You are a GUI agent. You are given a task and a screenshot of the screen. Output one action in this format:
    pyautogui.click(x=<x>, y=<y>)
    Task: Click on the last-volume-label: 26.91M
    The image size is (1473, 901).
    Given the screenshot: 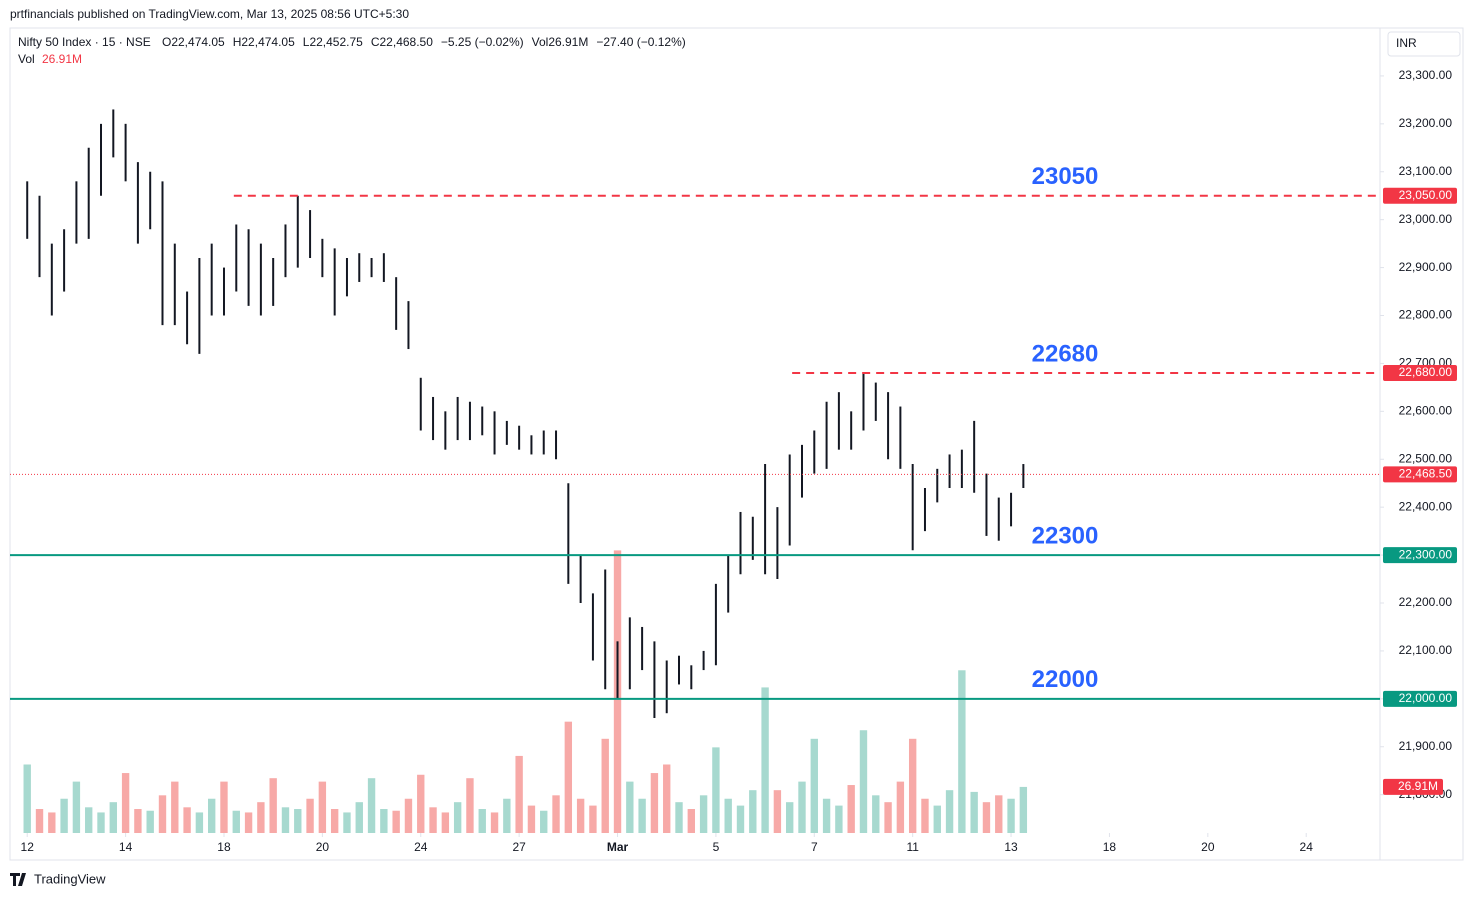 What is the action you would take?
    pyautogui.click(x=1418, y=786)
    